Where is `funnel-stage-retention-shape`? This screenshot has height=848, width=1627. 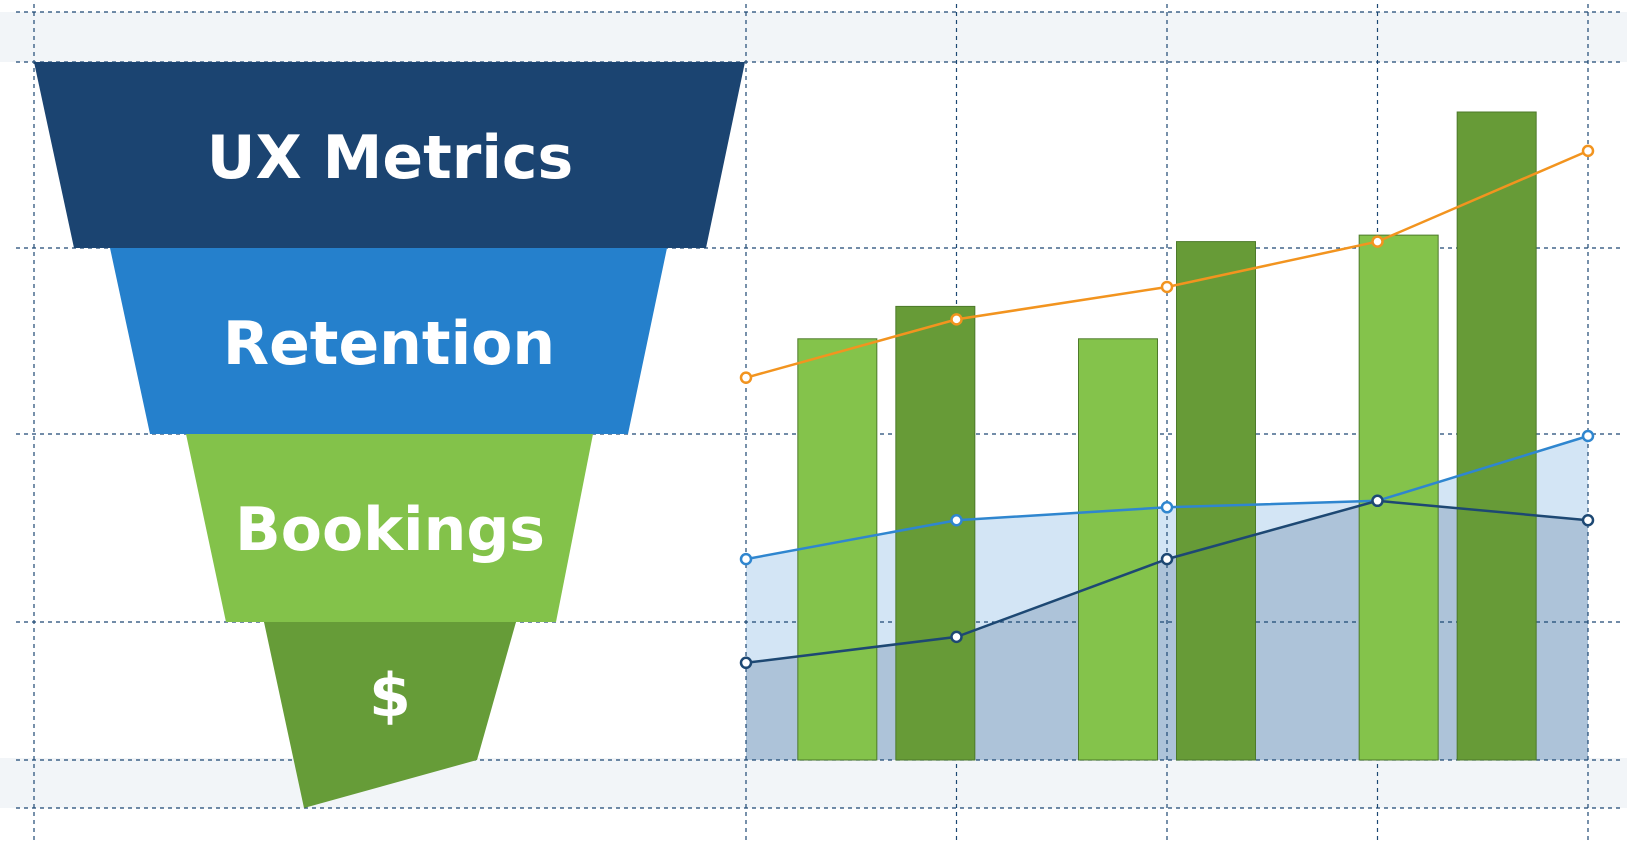
funnel-stage-retention-shape is located at coordinates (388, 341).